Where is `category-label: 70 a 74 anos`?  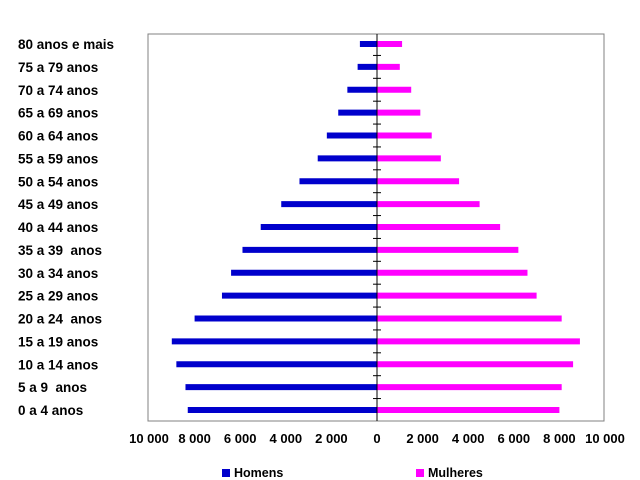
category-label: 70 a 74 anos is located at coordinates (58, 90).